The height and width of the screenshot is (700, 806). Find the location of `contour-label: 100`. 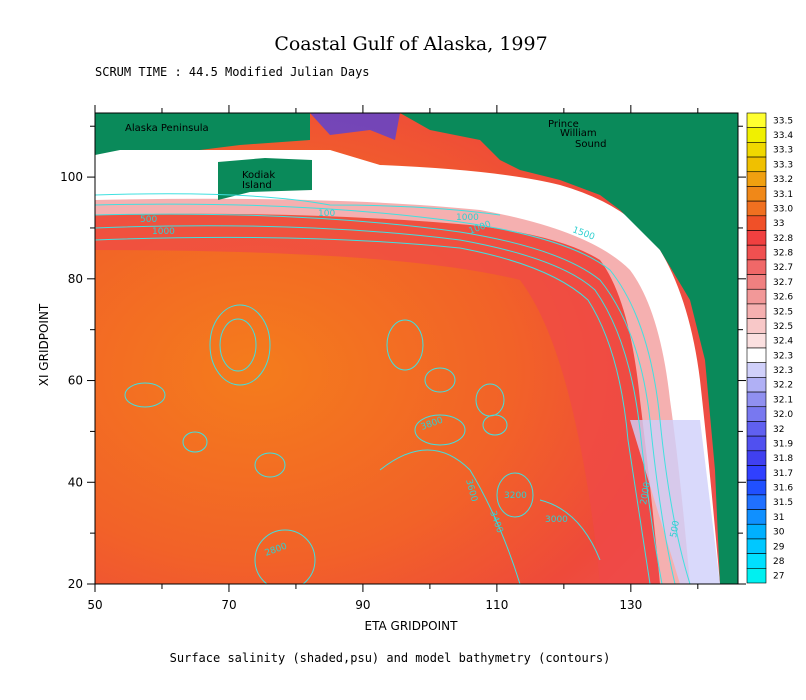

contour-label: 100 is located at coordinates (326, 214).